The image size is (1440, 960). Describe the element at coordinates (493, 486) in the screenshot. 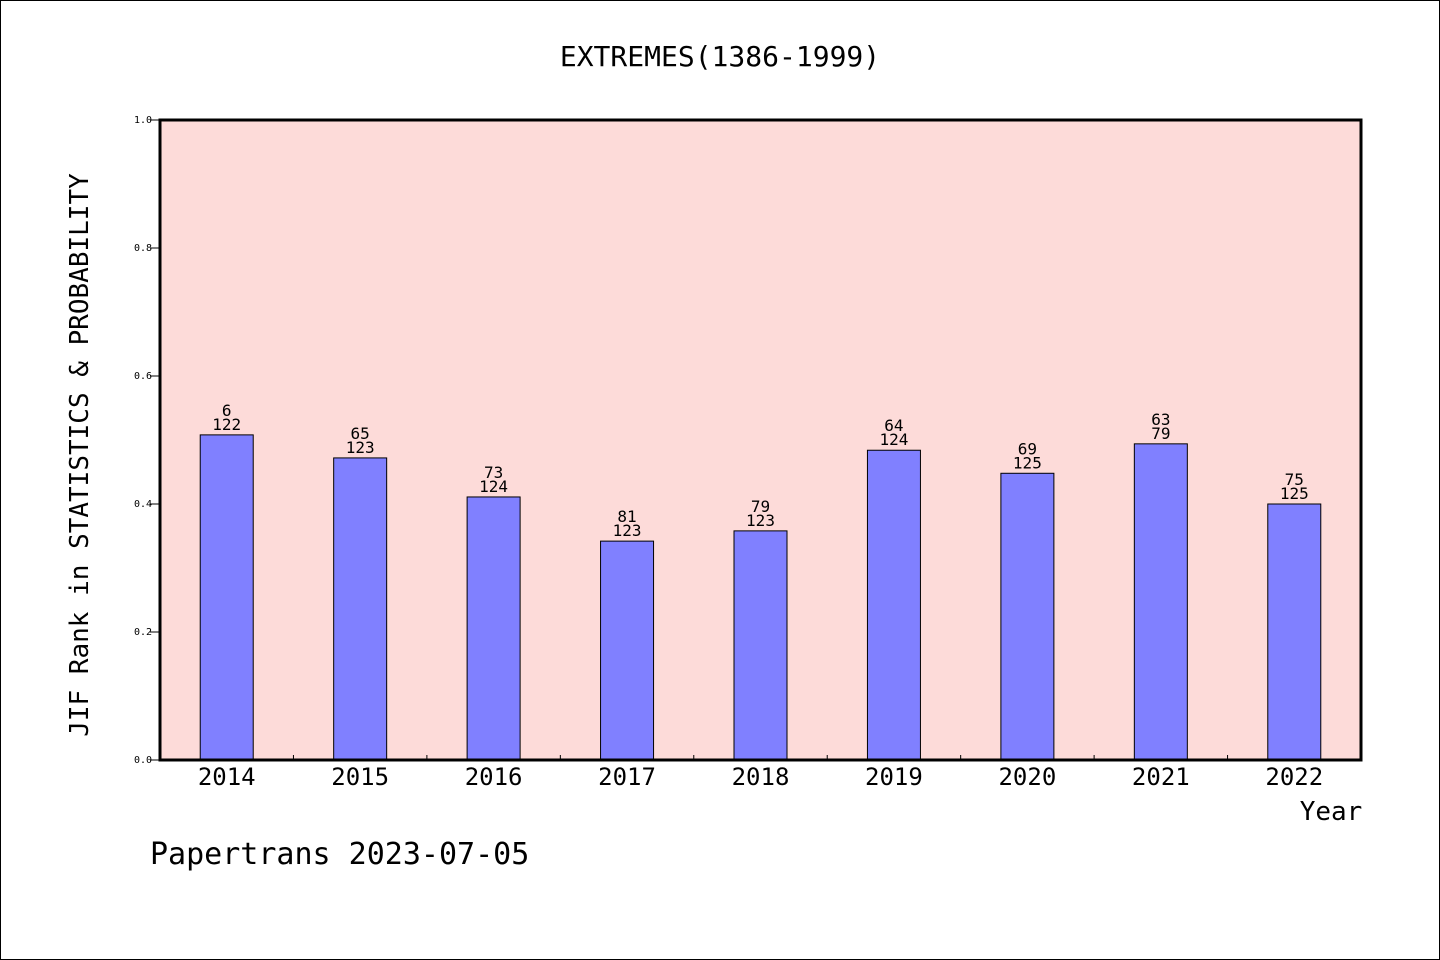

I see `total-label-2016: 124` at that location.